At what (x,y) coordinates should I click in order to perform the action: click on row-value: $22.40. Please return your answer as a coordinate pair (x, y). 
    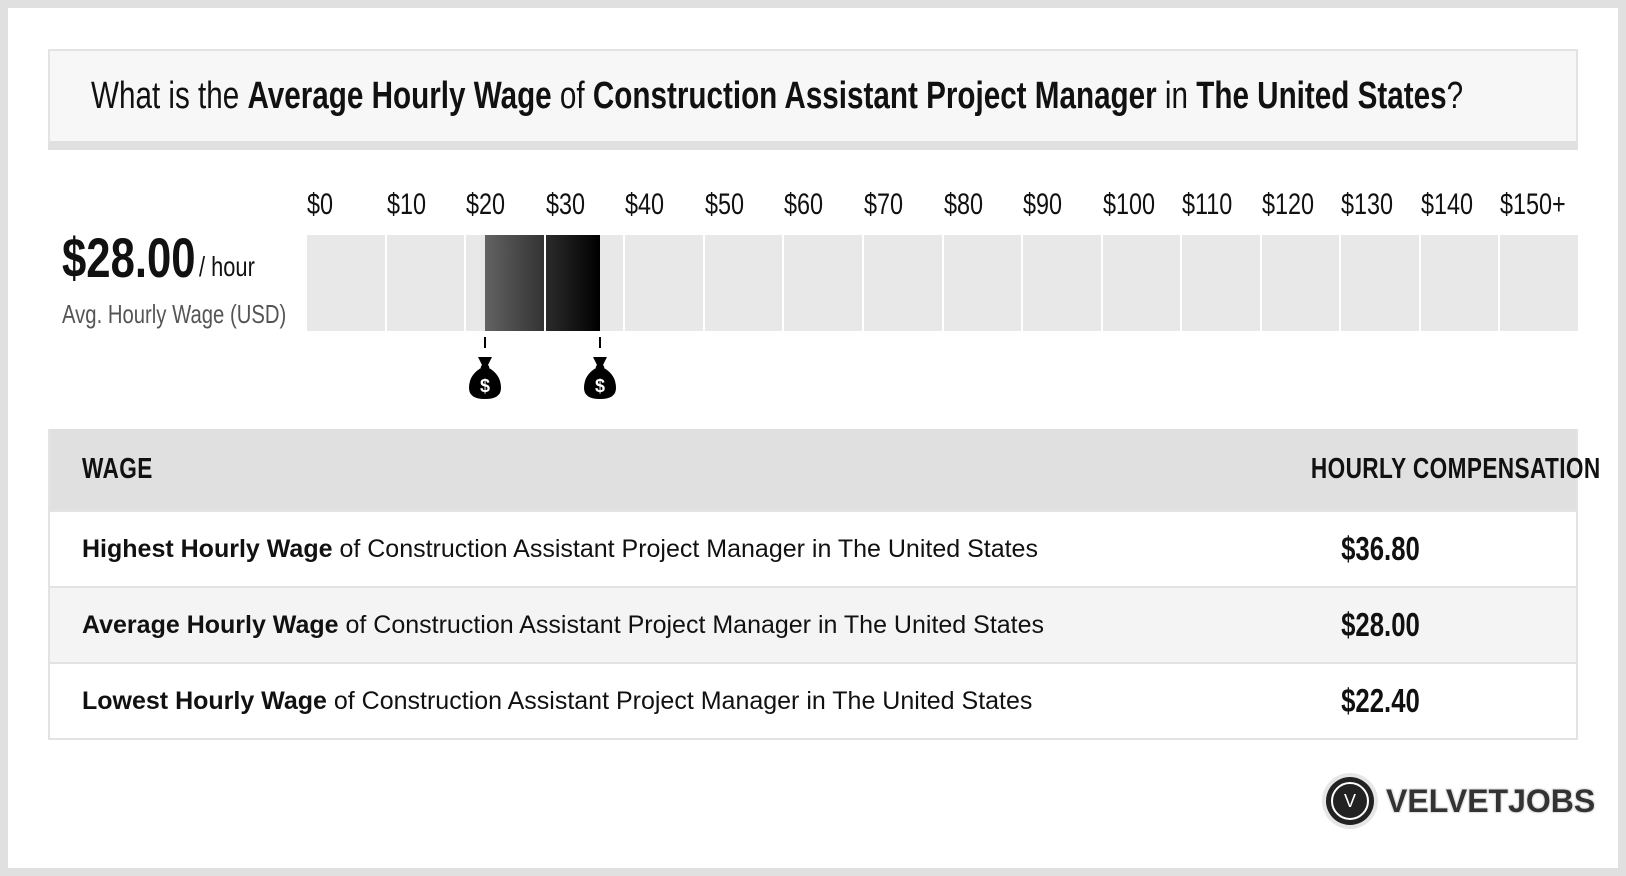
    Looking at the image, I should click on (1380, 700).